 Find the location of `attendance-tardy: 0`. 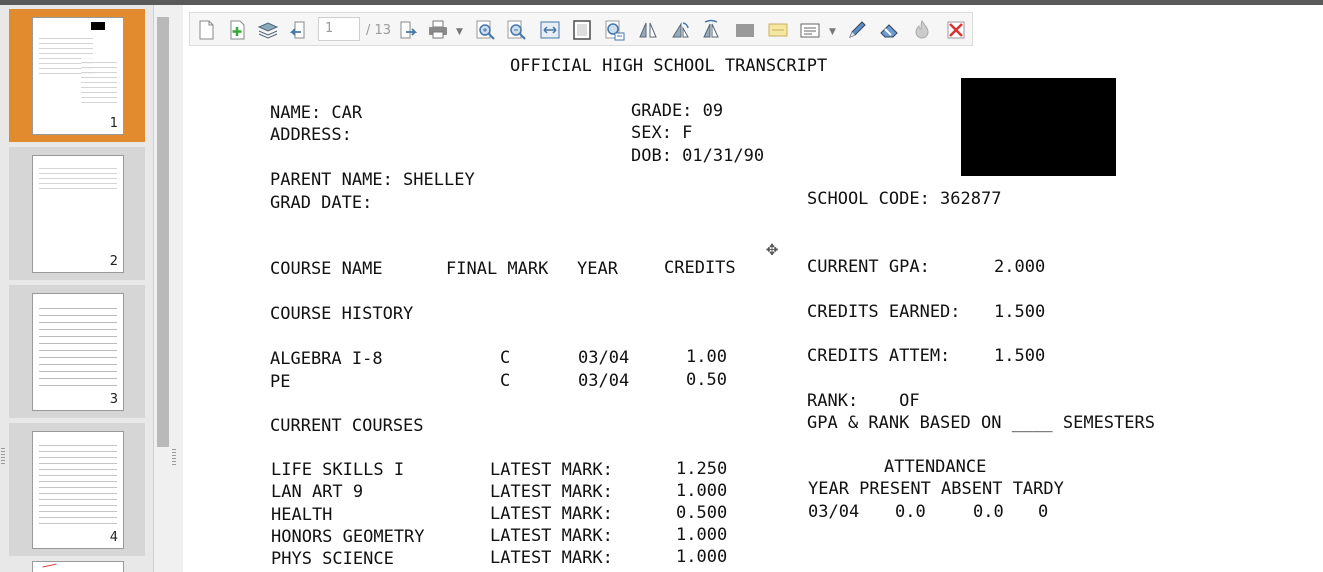

attendance-tardy: 0 is located at coordinates (1043, 512).